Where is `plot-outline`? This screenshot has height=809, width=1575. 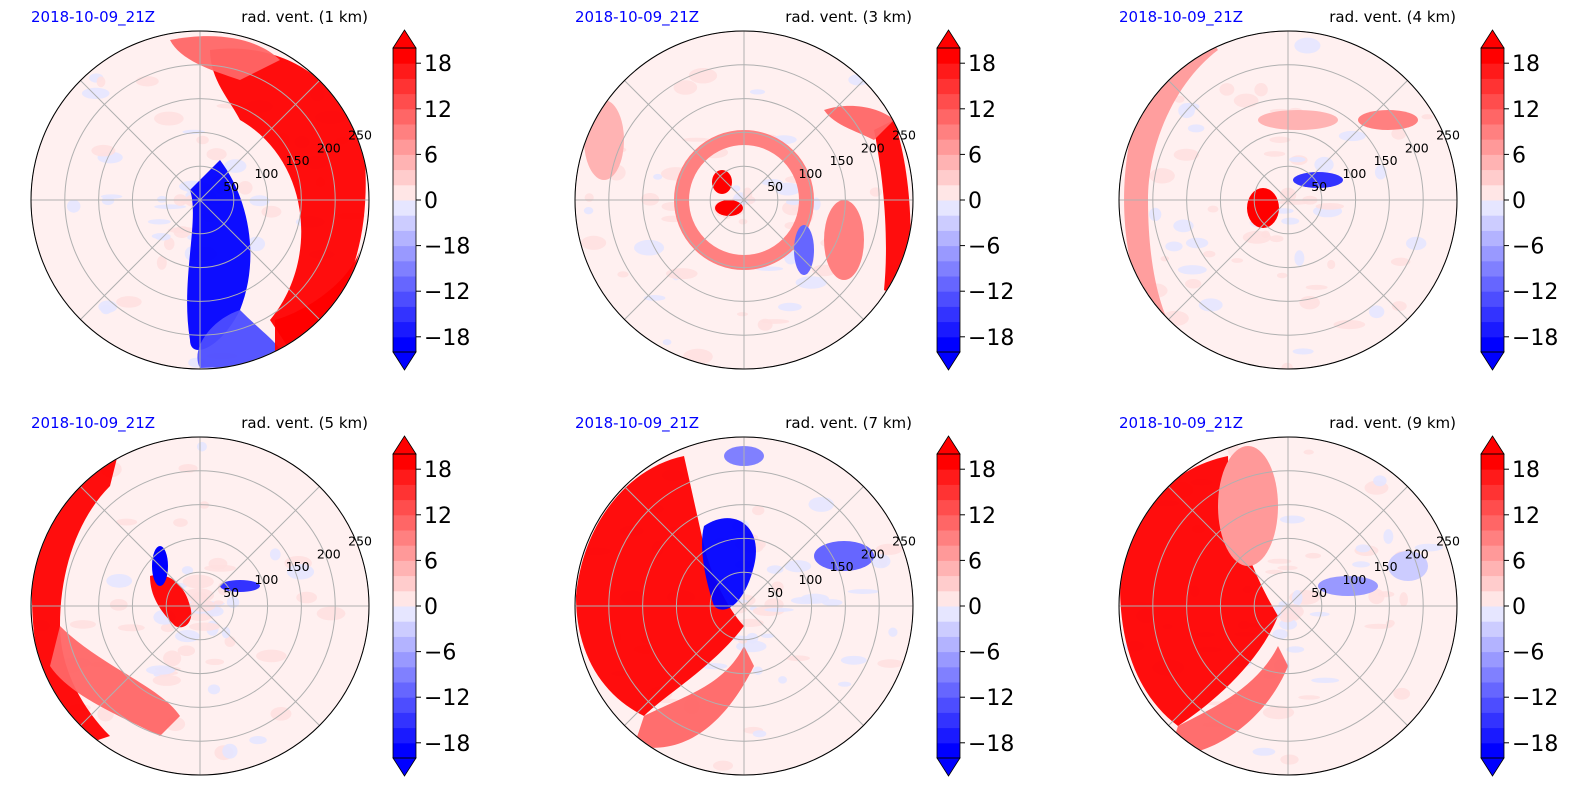
plot-outline is located at coordinates (744, 200).